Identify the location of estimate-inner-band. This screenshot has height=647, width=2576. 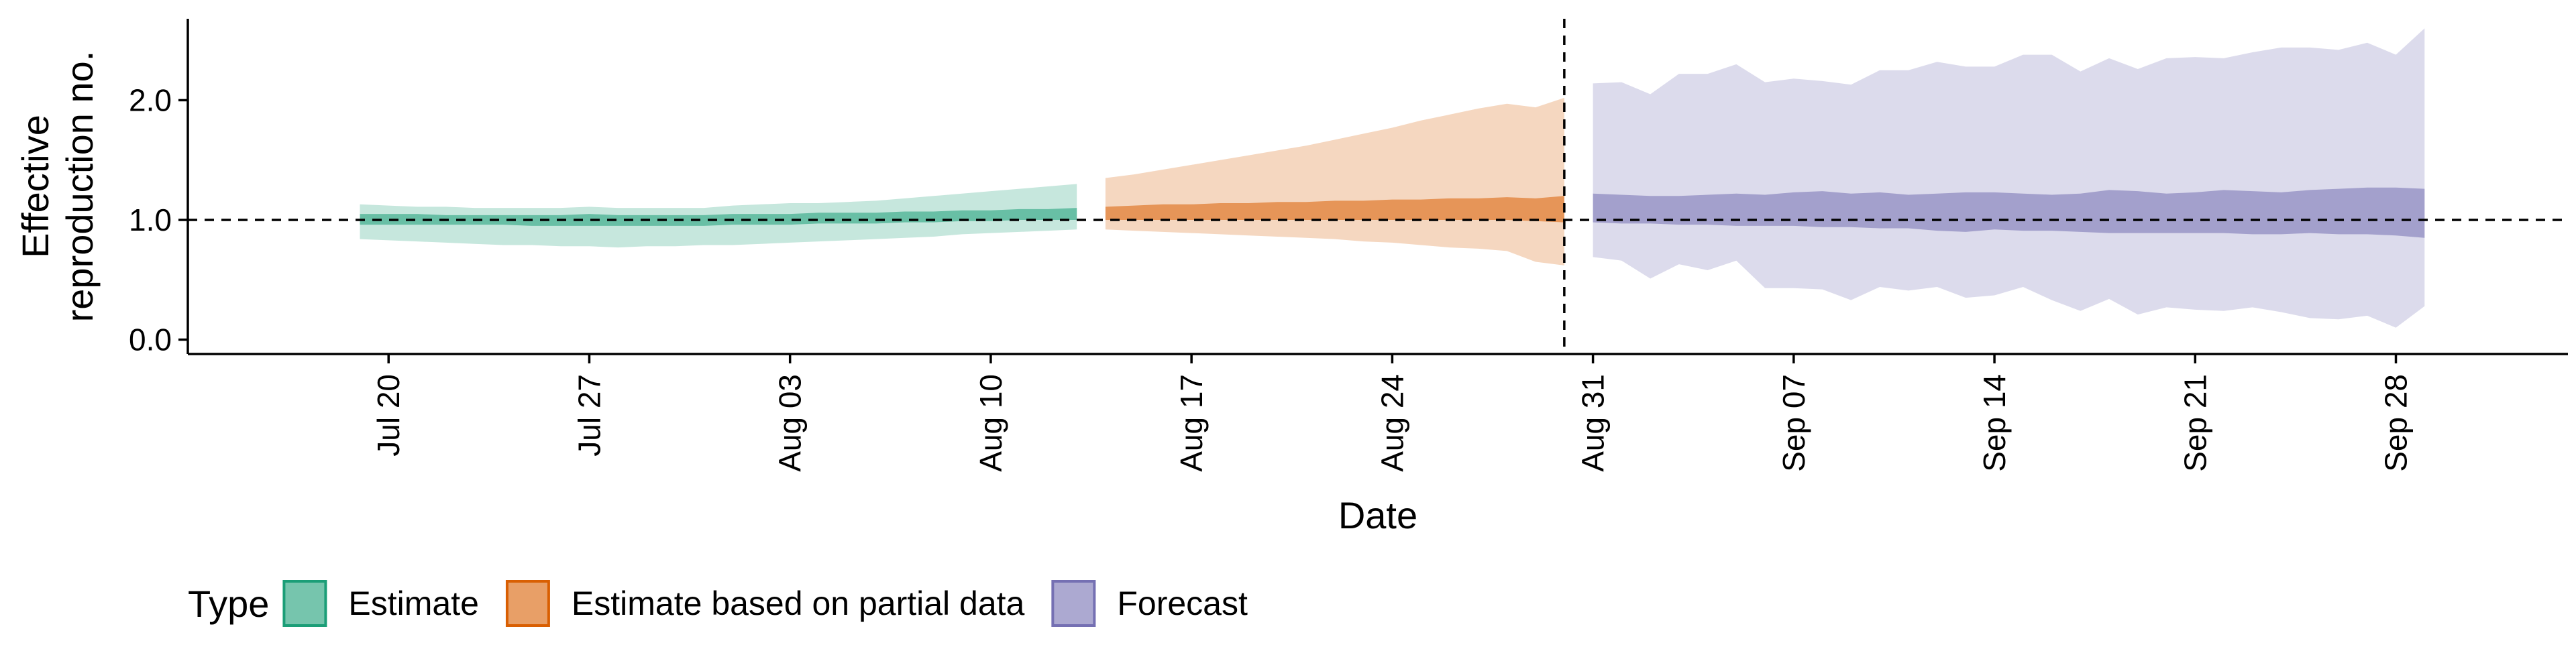
(718, 217).